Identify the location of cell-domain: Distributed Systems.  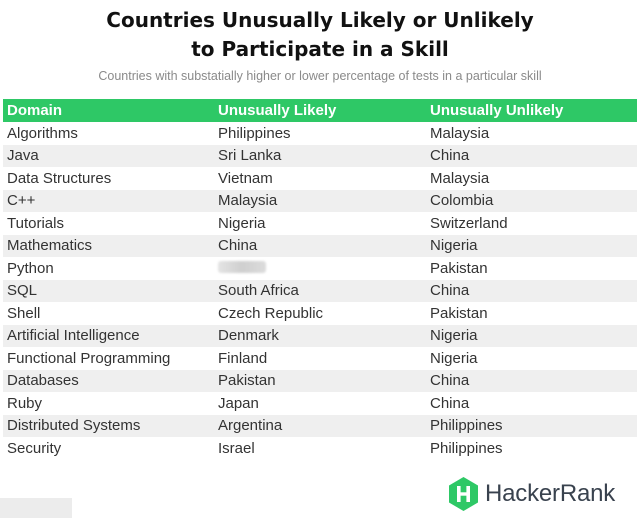
(74, 426).